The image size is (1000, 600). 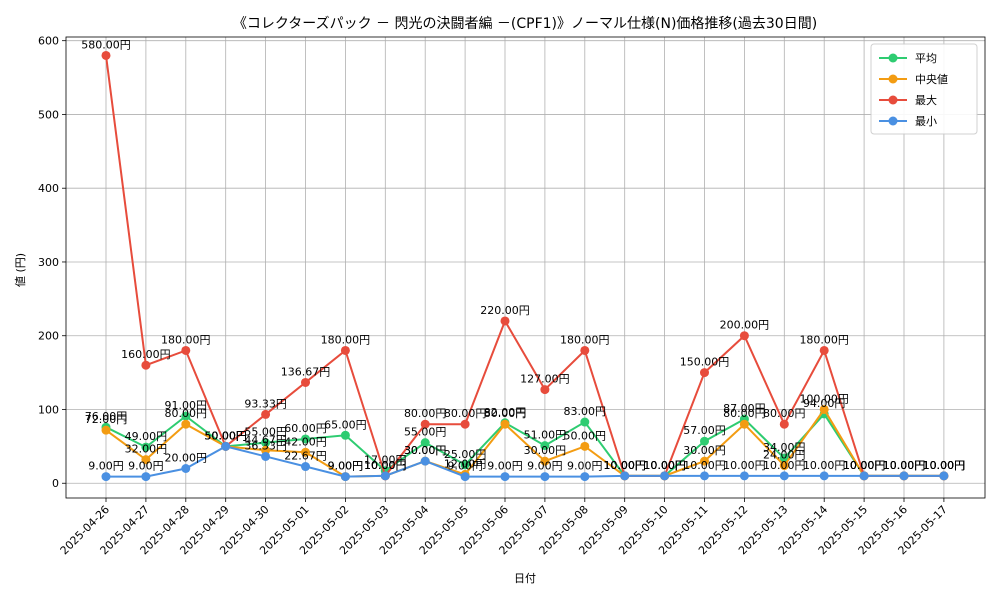 I want to click on data-label: 36.33円, so click(x=265, y=445).